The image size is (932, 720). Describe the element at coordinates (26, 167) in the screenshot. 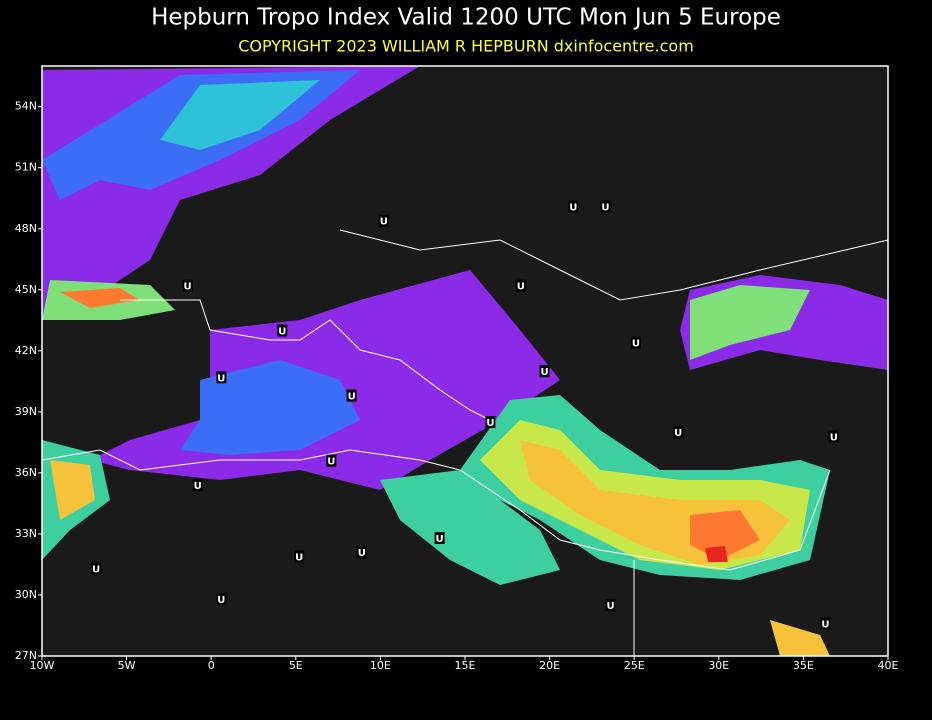

I see `y-tick-label: 51N` at that location.